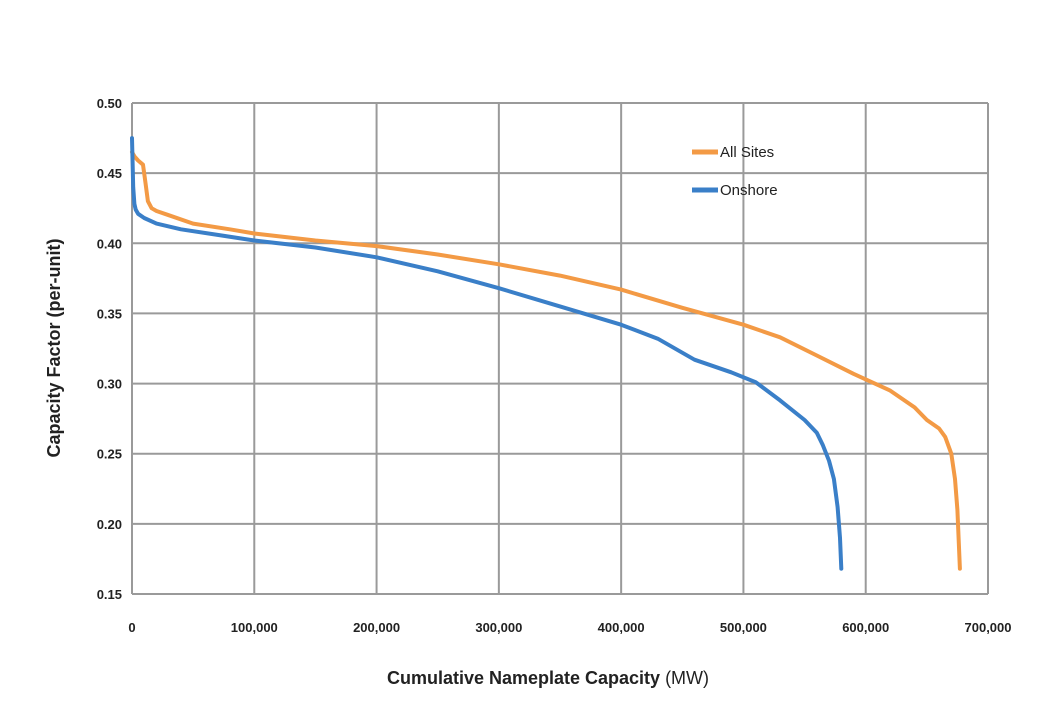 The width and height of the screenshot is (1037, 702). I want to click on y-tick-label: 0.35, so click(109, 313).